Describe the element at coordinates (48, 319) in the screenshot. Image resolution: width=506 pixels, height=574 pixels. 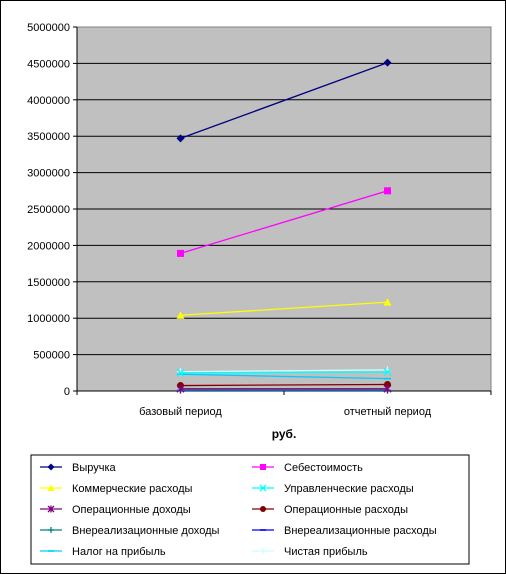
I see `y-tick-label: 1000000` at that location.